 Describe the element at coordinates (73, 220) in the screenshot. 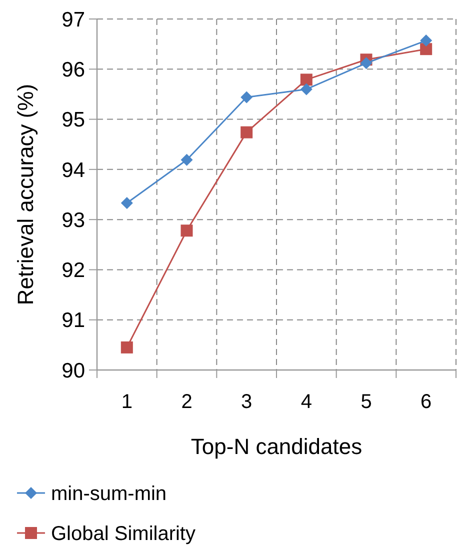

I see `y-tick-label: 93` at that location.